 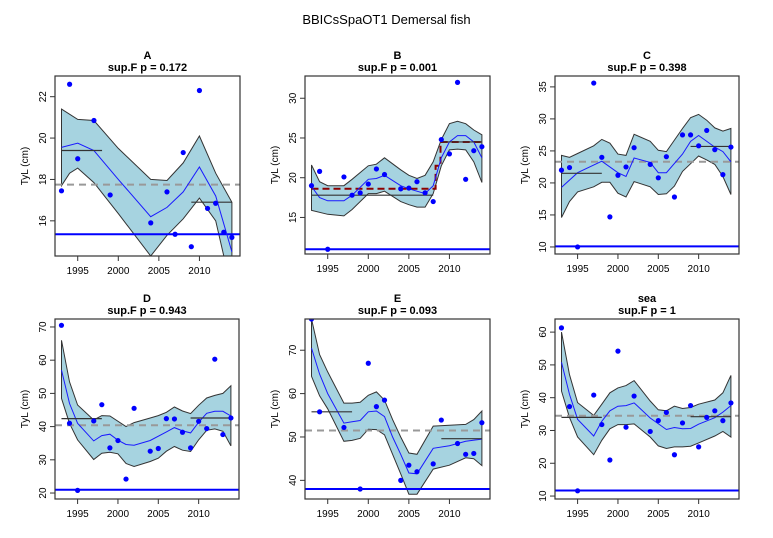 I want to click on panel-title: E, so click(x=397, y=299).